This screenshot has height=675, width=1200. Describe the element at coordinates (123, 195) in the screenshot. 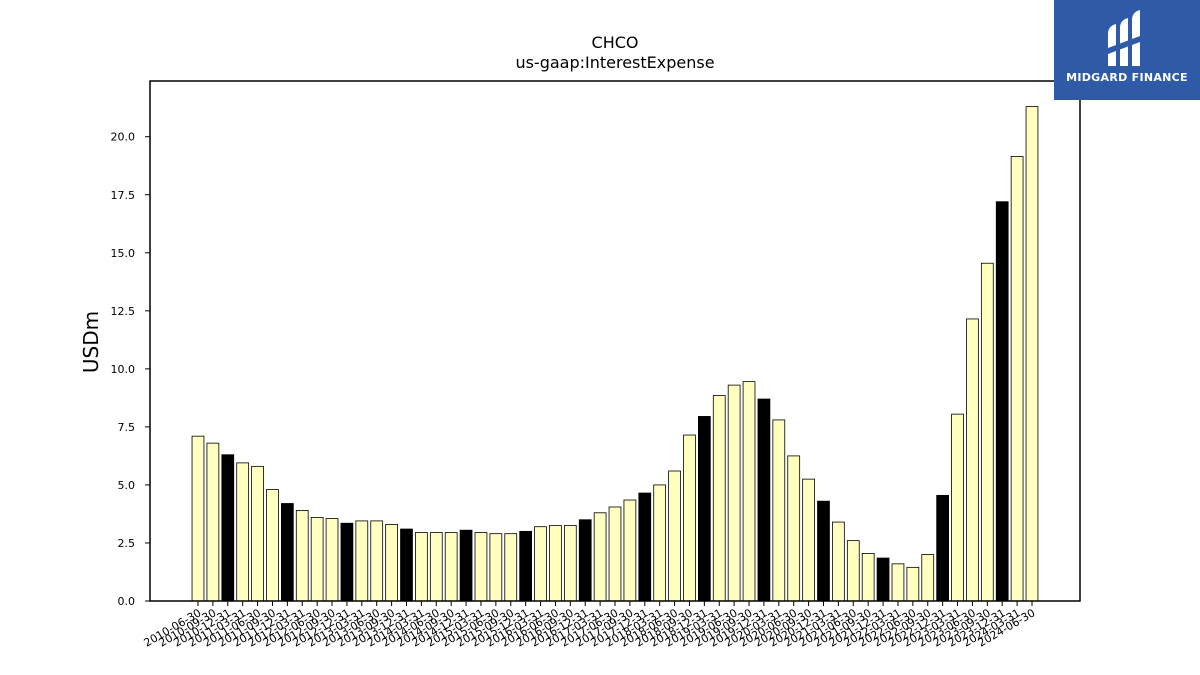

I see `y-tick-label: 17.5` at that location.